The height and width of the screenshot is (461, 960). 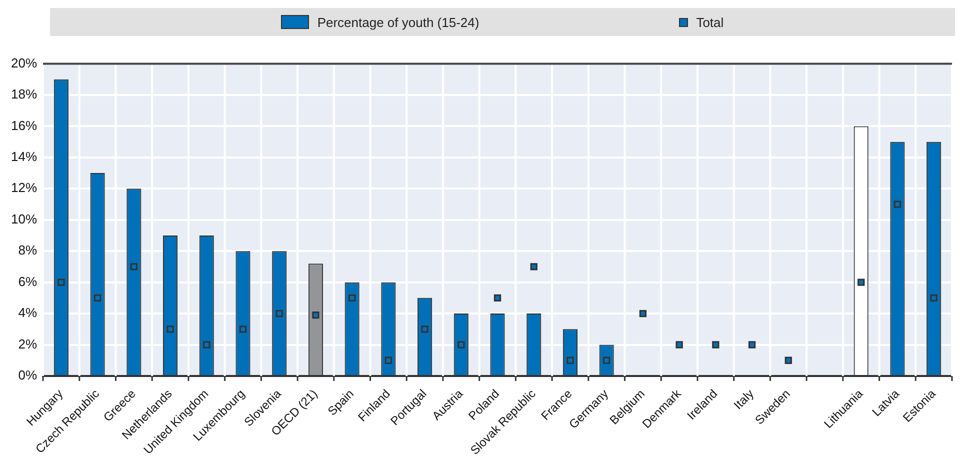 I want to click on legend-label: Total, so click(x=710, y=22).